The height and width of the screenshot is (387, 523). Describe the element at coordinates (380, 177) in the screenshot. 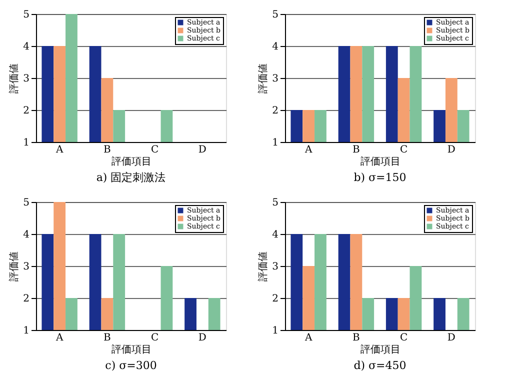

I see `text: b) σ=150` at that location.